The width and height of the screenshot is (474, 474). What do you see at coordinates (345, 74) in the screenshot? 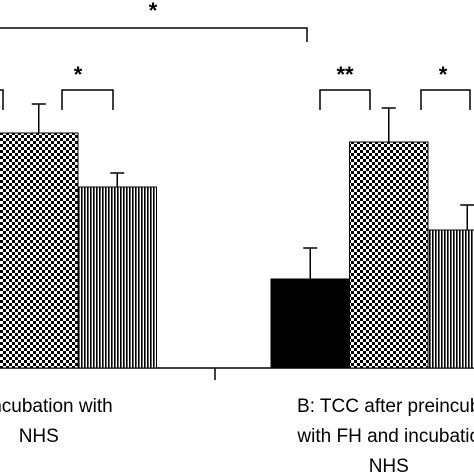
I see `significance-label: **` at bounding box center [345, 74].